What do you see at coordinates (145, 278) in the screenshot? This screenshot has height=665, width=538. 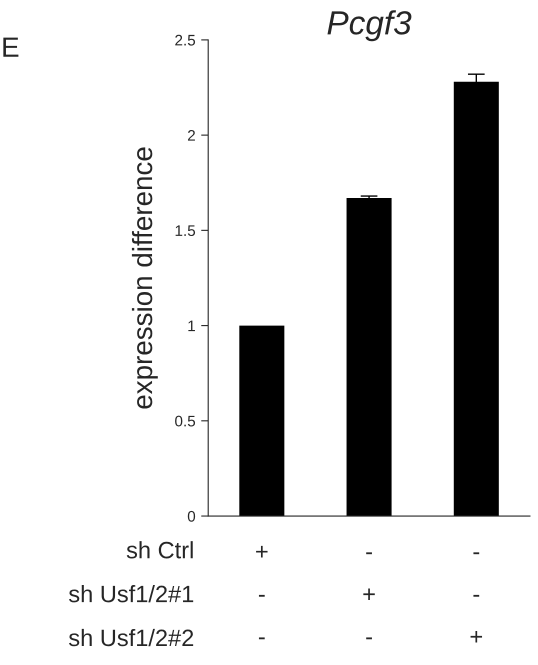 I see `y-axis-title: expression difference` at bounding box center [145, 278].